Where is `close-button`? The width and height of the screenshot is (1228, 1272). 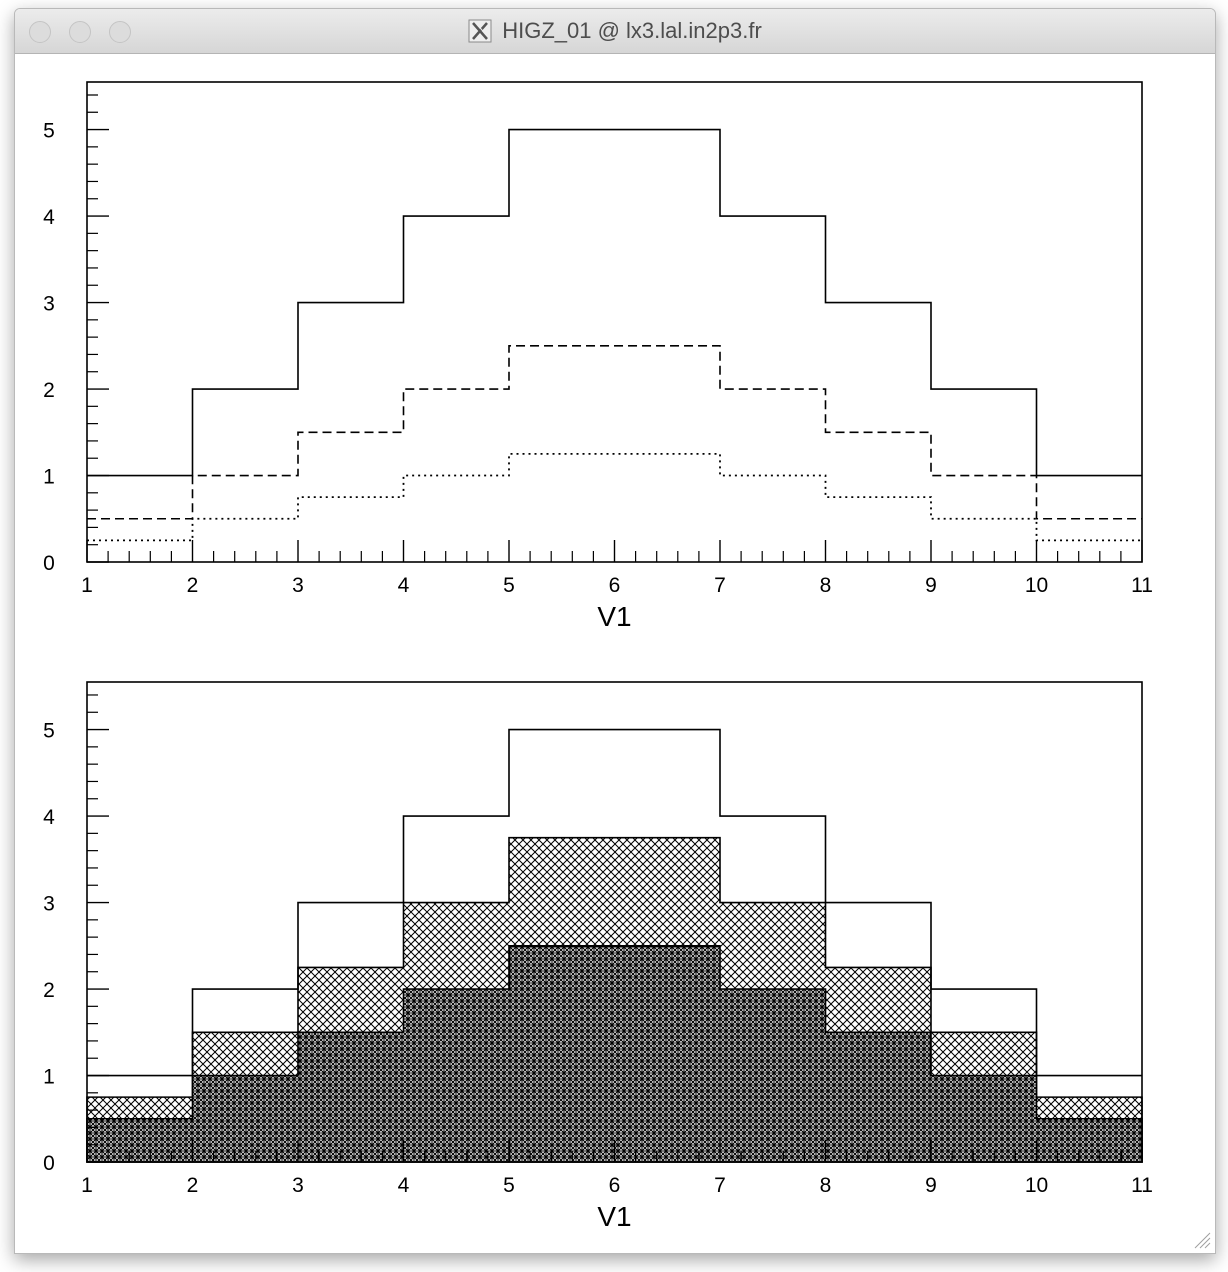 close-button is located at coordinates (40, 32).